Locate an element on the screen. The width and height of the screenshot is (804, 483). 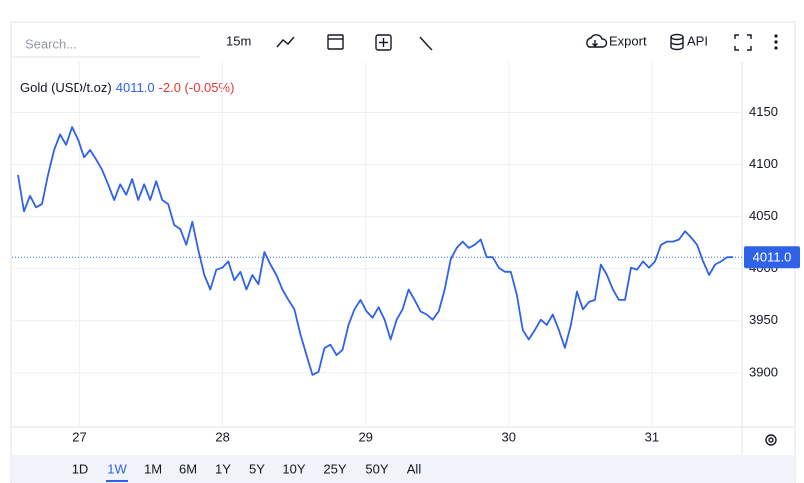
last-price-box is located at coordinates (772, 257).